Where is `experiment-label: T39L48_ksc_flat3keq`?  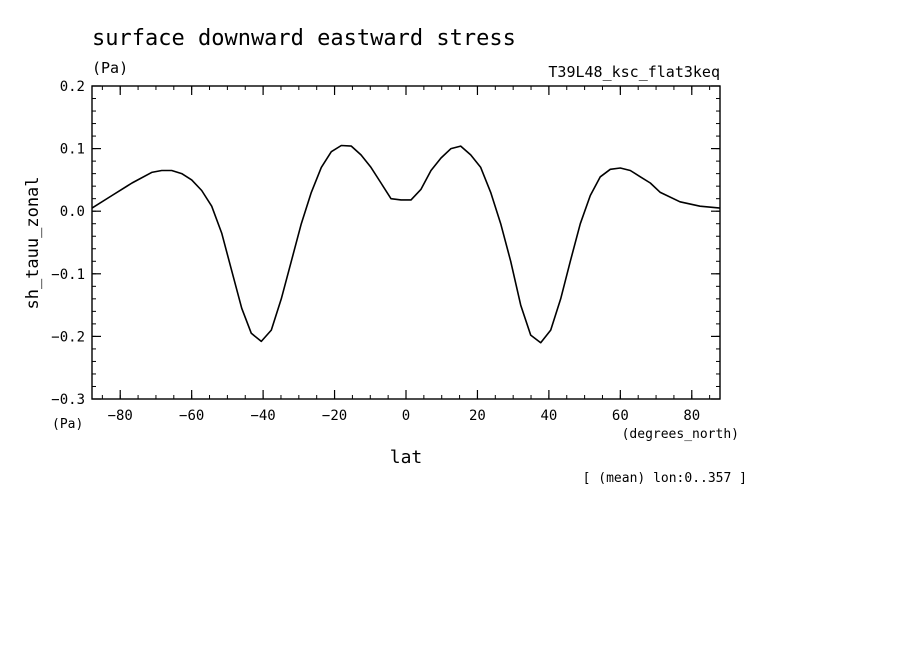 experiment-label: T39L48_ksc_flat3keq is located at coordinates (634, 72).